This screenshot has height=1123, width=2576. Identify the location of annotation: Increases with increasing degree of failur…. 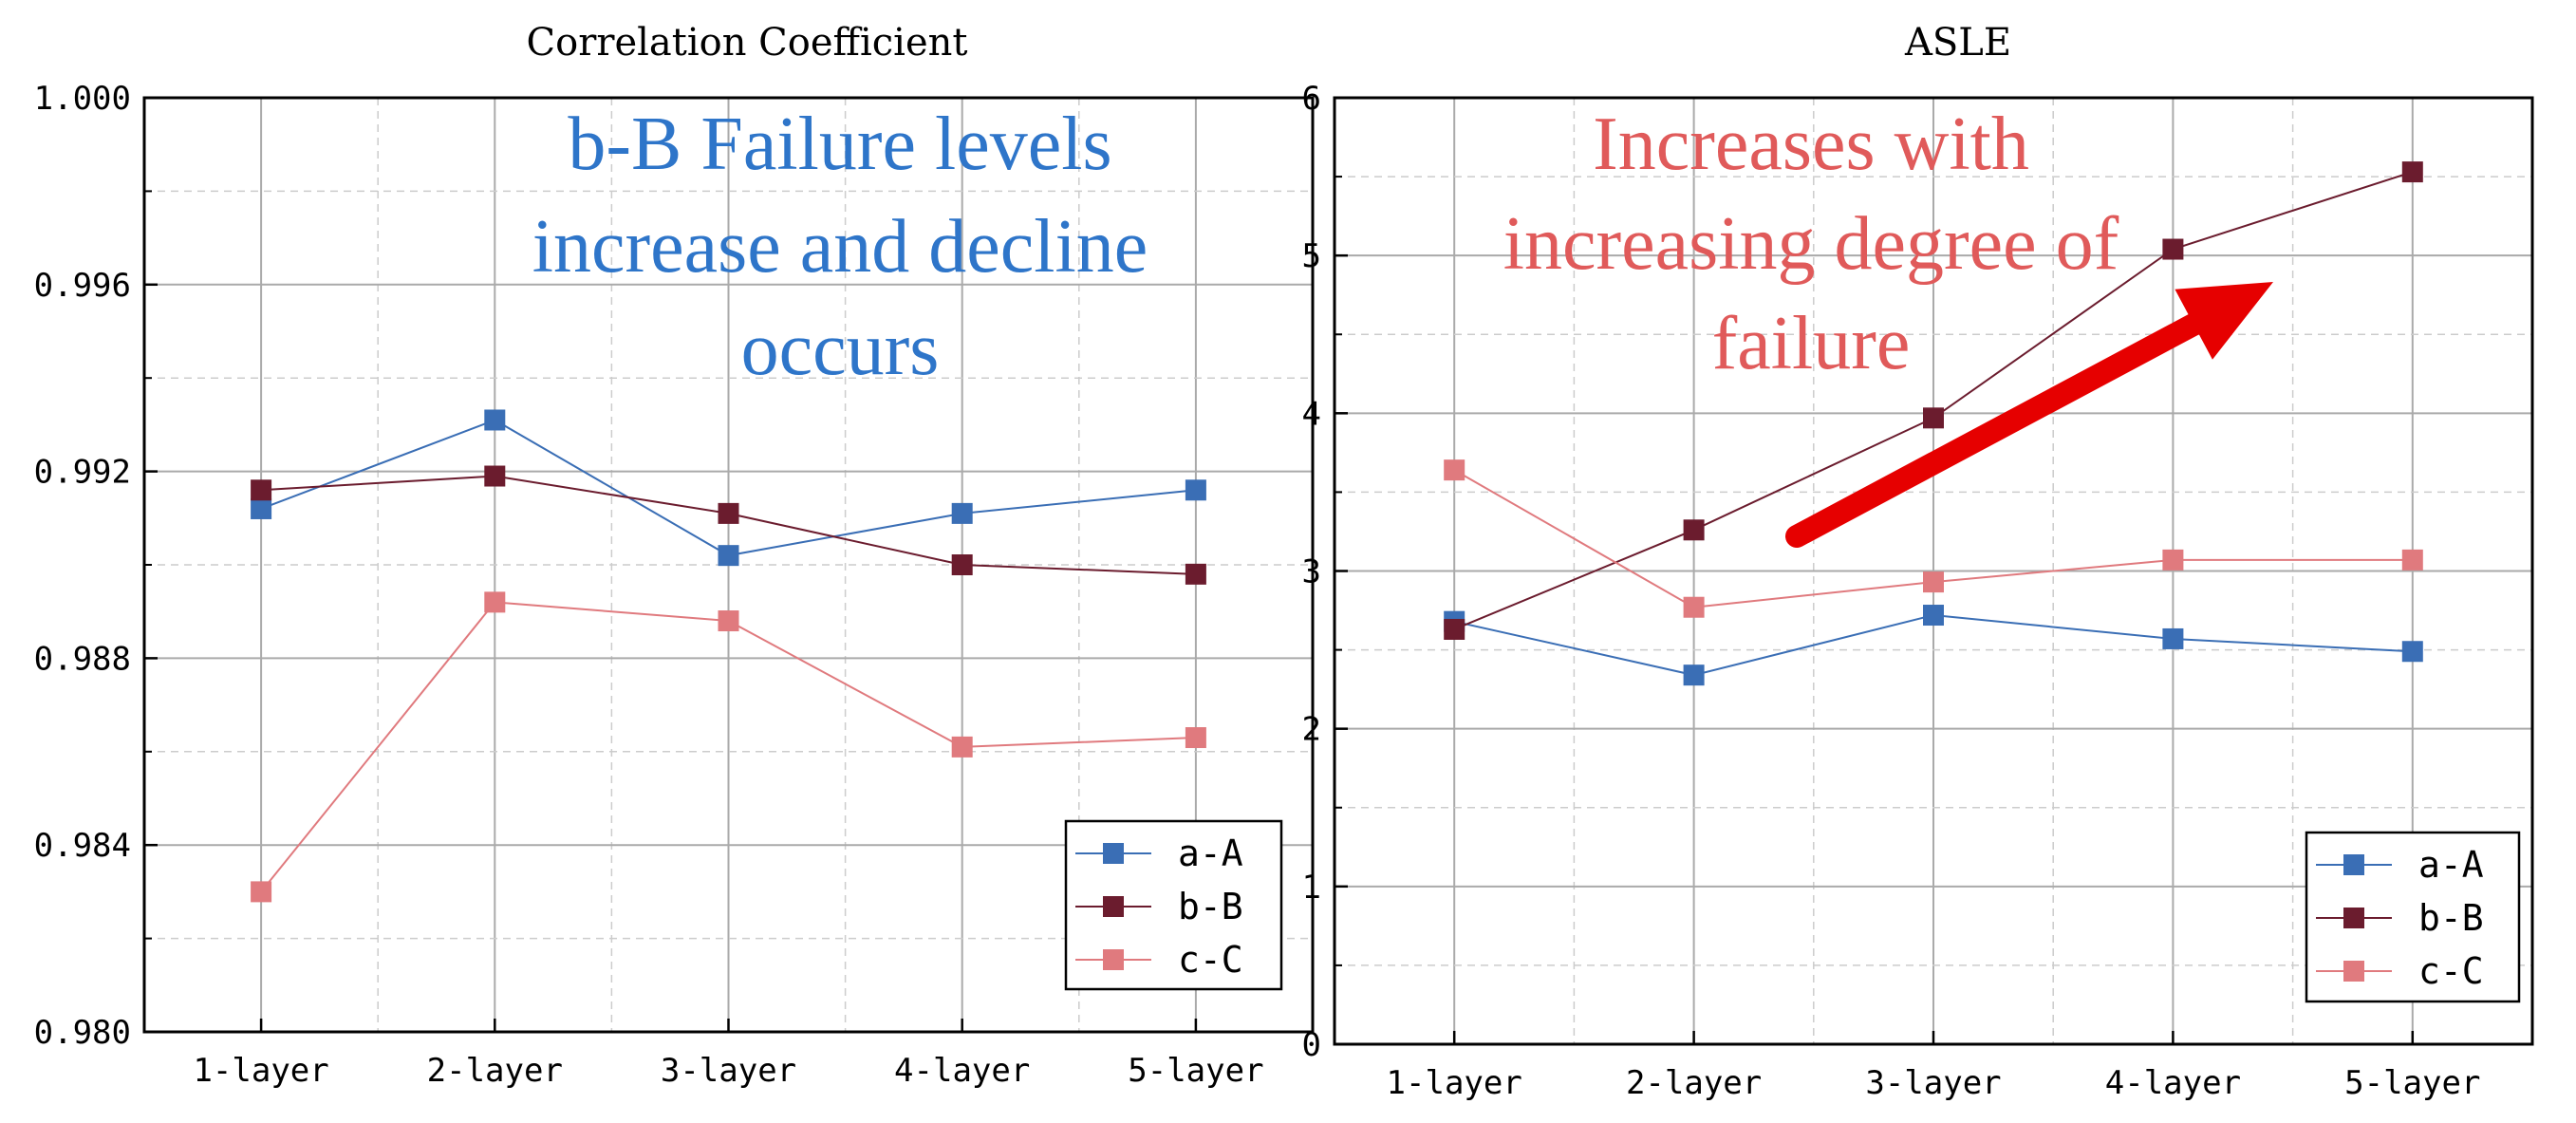
(1811, 244).